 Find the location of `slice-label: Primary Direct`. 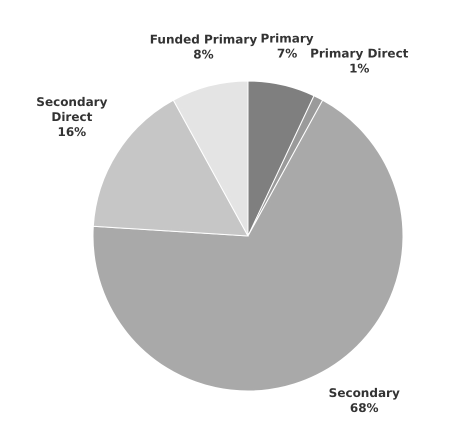

slice-label: Primary Direct is located at coordinates (359, 53).